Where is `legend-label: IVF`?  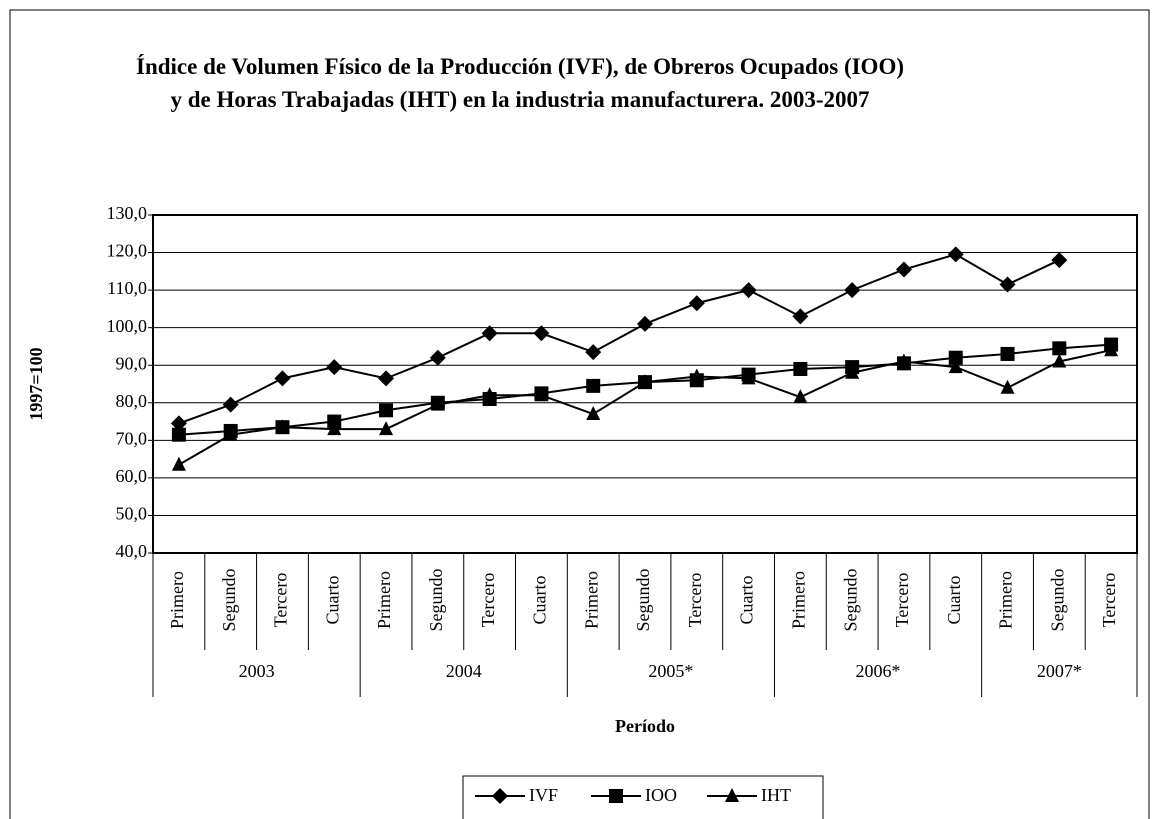
legend-label: IVF is located at coordinates (543, 795).